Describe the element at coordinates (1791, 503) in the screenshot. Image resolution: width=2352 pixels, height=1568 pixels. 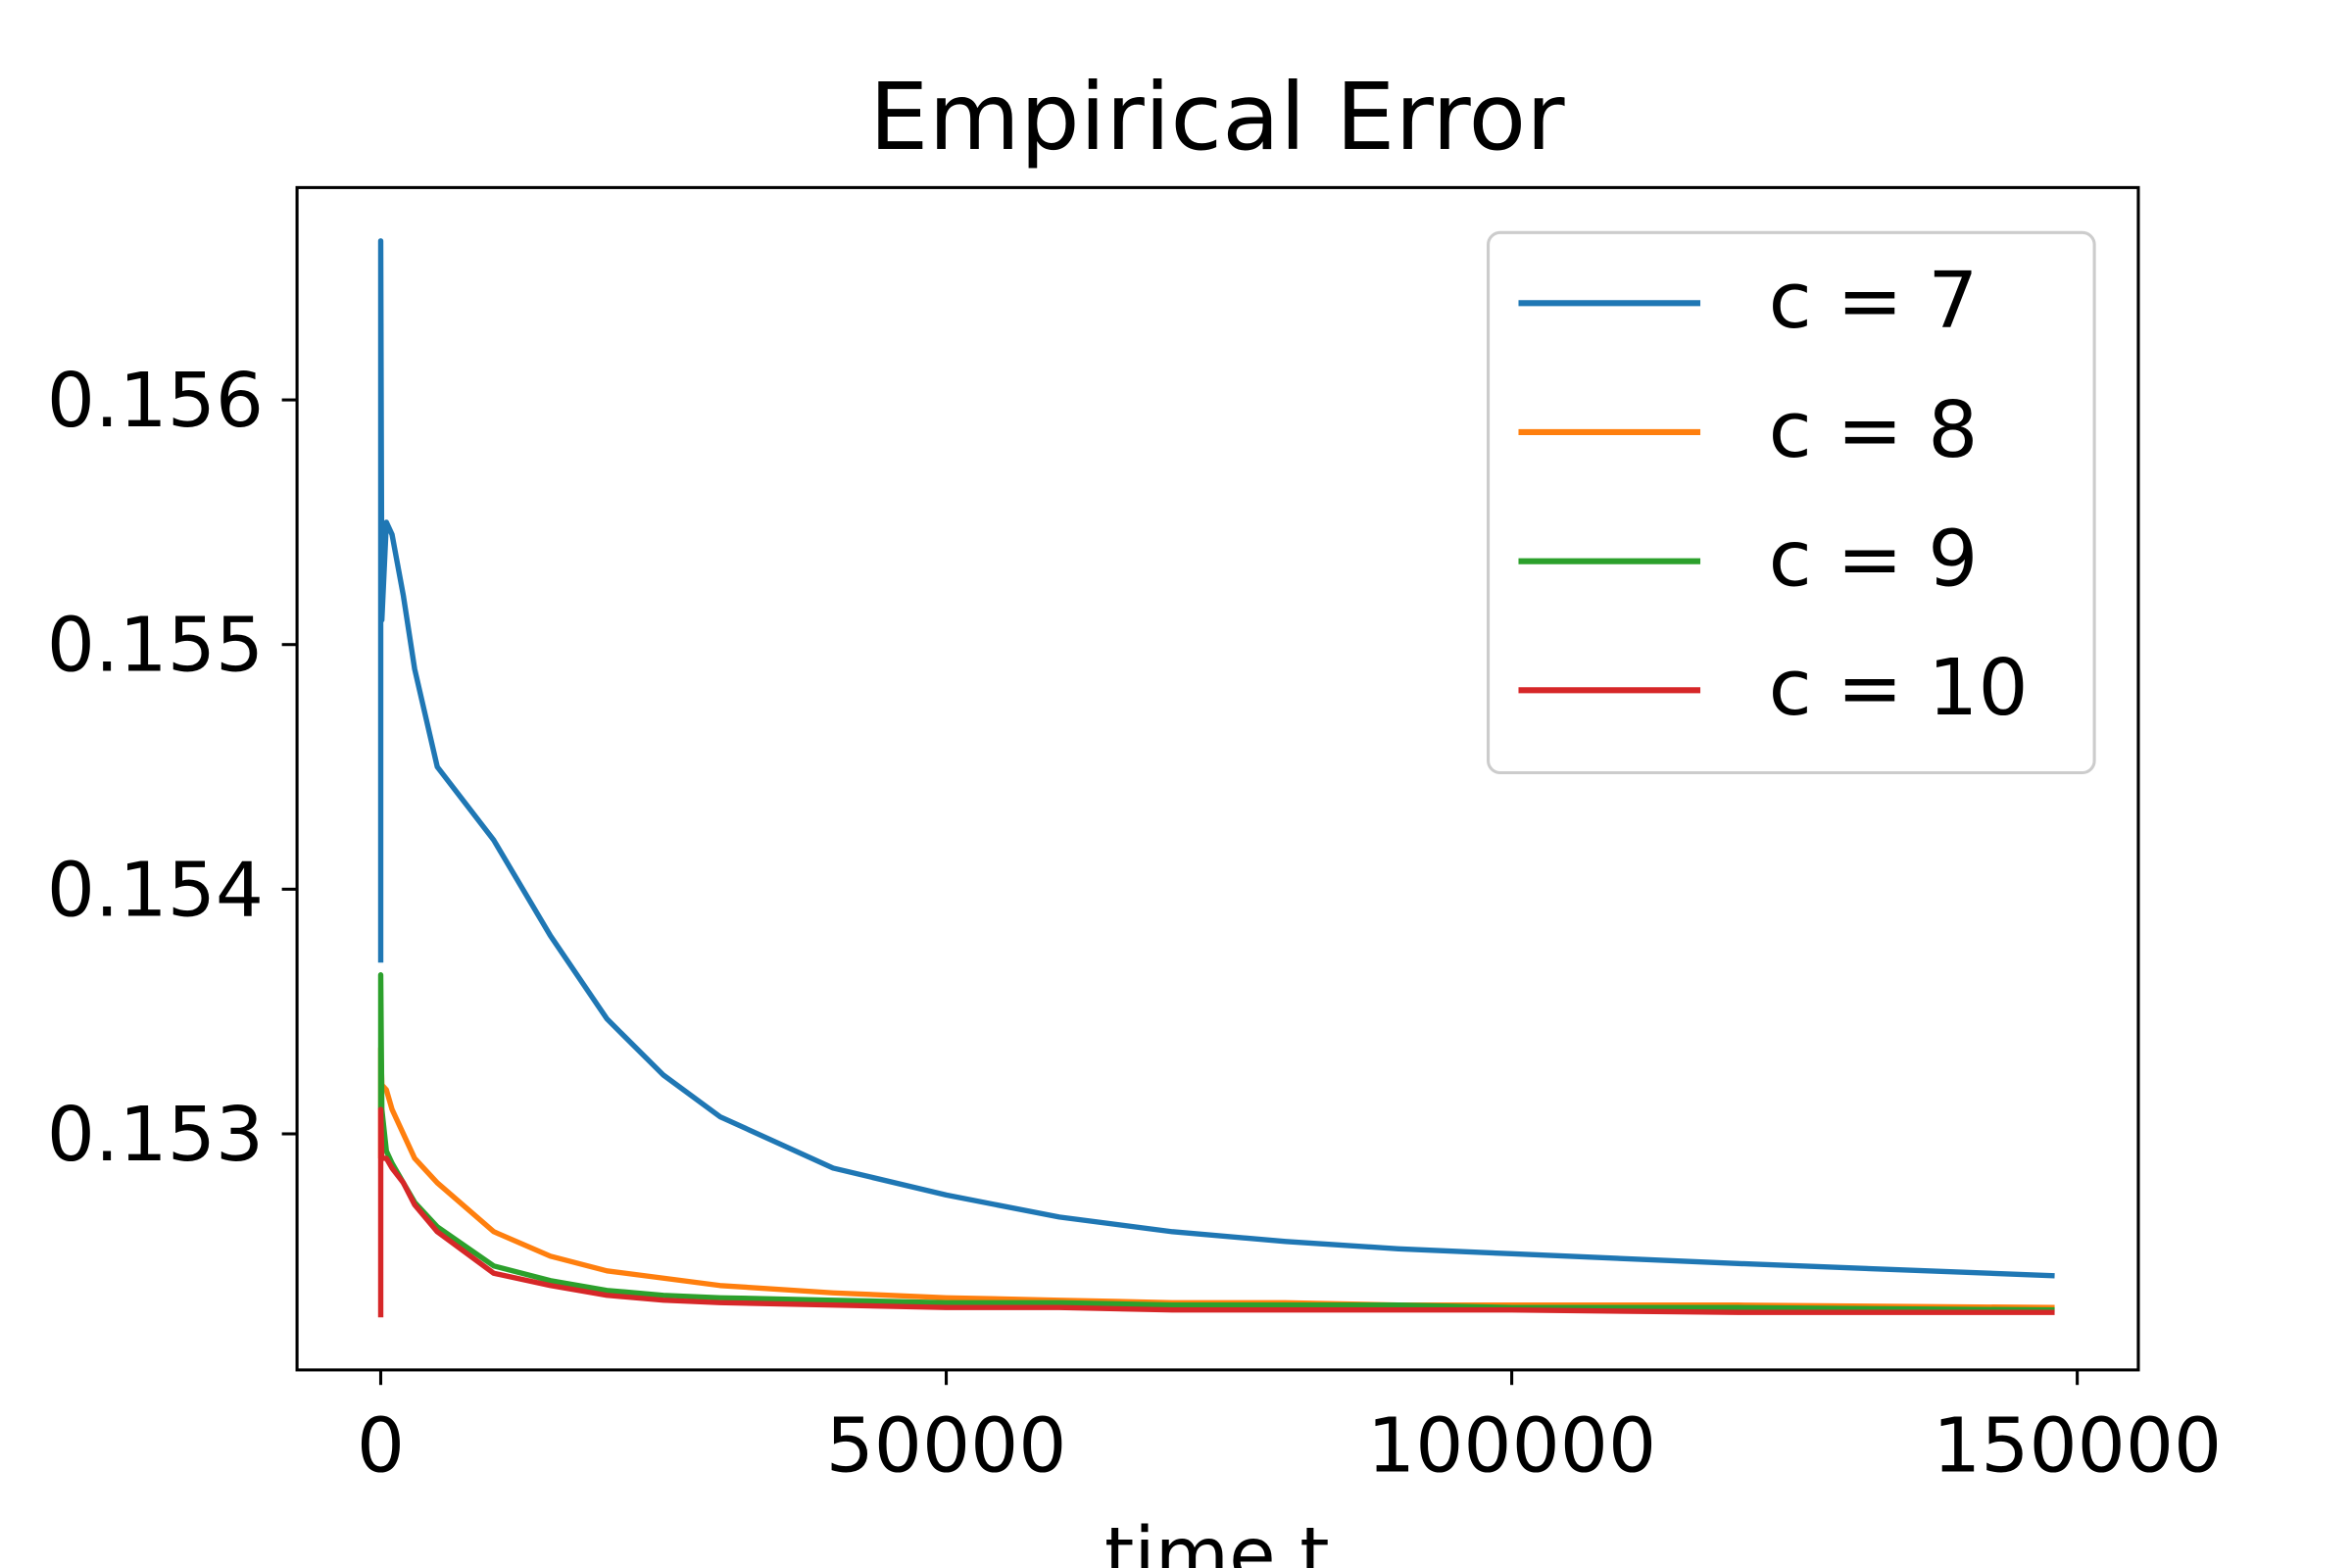
I see `legend-box` at that location.